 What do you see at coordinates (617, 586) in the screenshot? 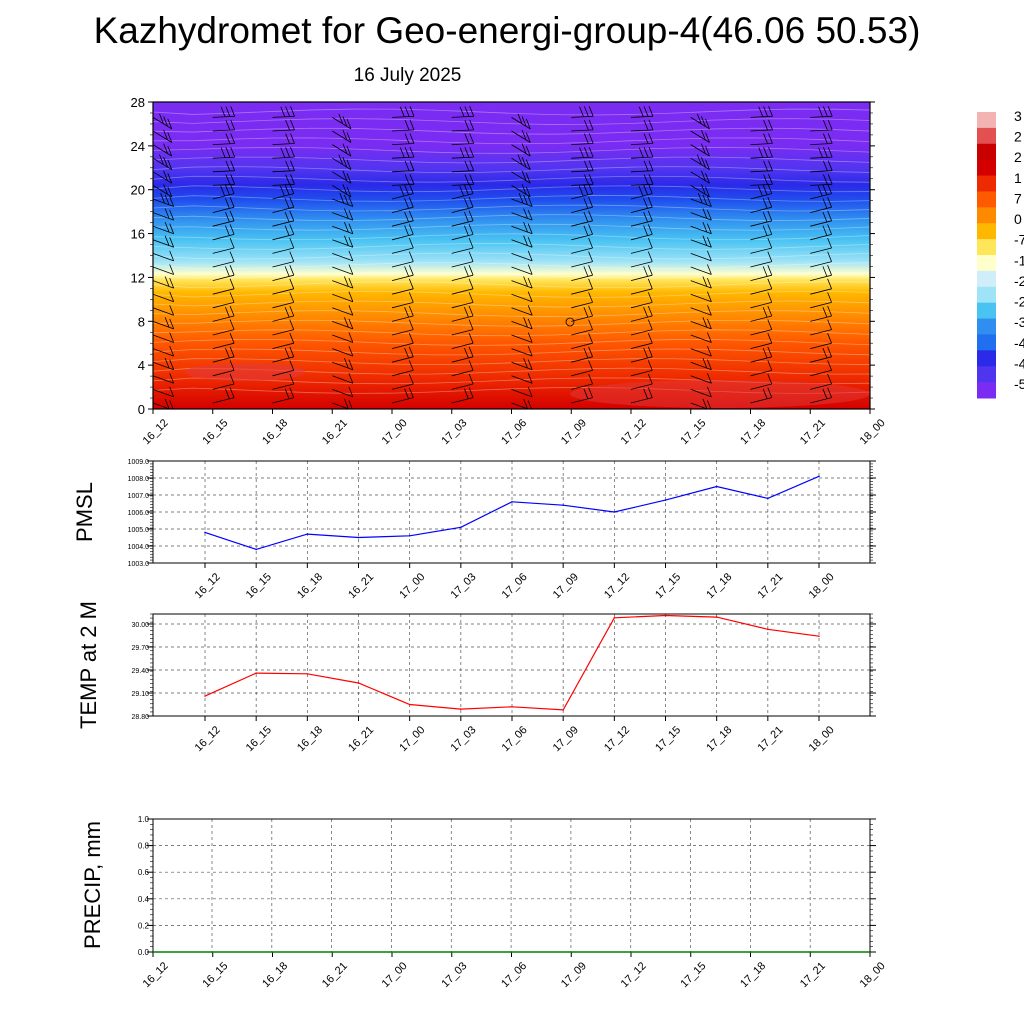
I see `x-tick-label: 17_12` at bounding box center [617, 586].